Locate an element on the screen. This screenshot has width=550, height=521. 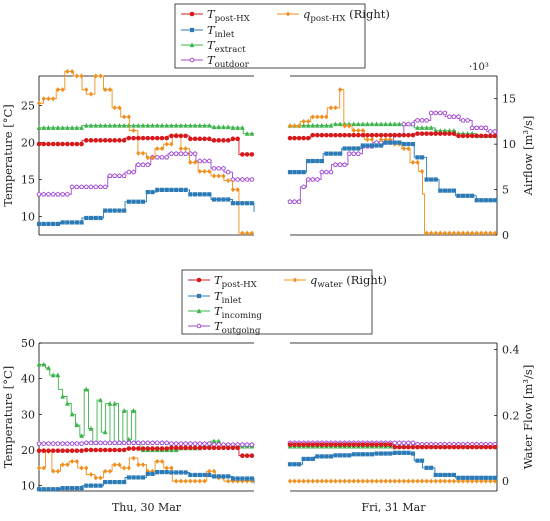
T_incoming-thu-point is located at coordinates (105, 432).